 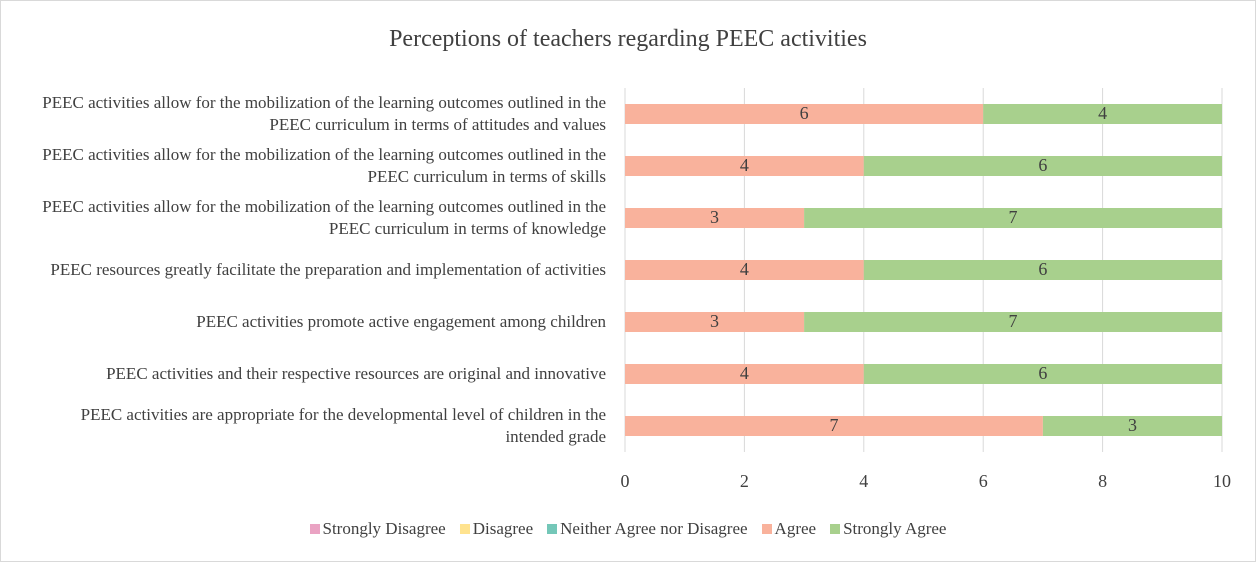 I want to click on x-tick-label: 8, so click(x=1102, y=481).